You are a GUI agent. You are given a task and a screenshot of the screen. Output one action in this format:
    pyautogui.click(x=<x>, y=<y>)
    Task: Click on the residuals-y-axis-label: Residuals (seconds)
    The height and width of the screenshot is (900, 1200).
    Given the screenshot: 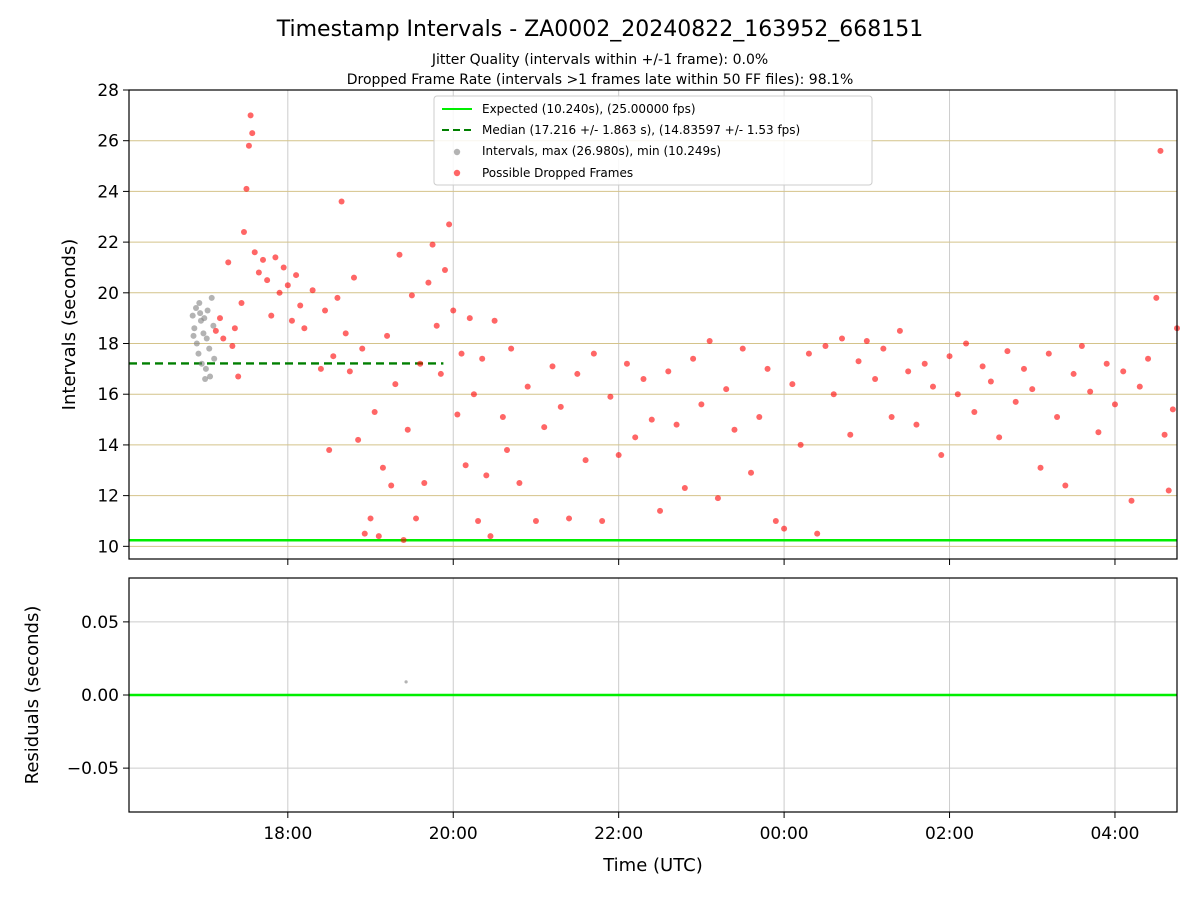 What is the action you would take?
    pyautogui.click(x=32, y=695)
    